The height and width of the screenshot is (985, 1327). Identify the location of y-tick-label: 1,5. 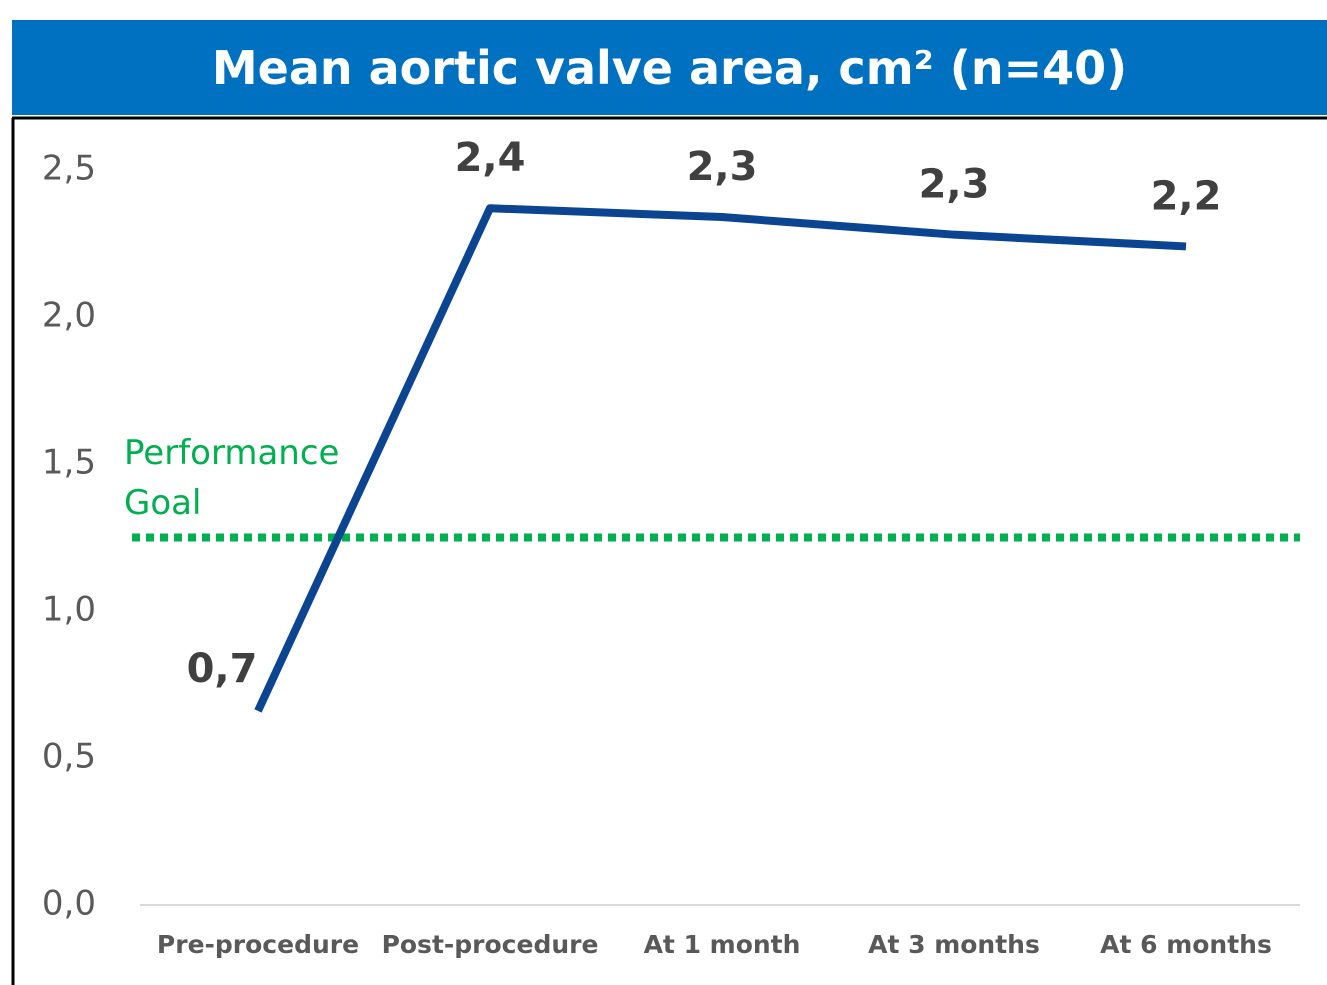
(69, 463).